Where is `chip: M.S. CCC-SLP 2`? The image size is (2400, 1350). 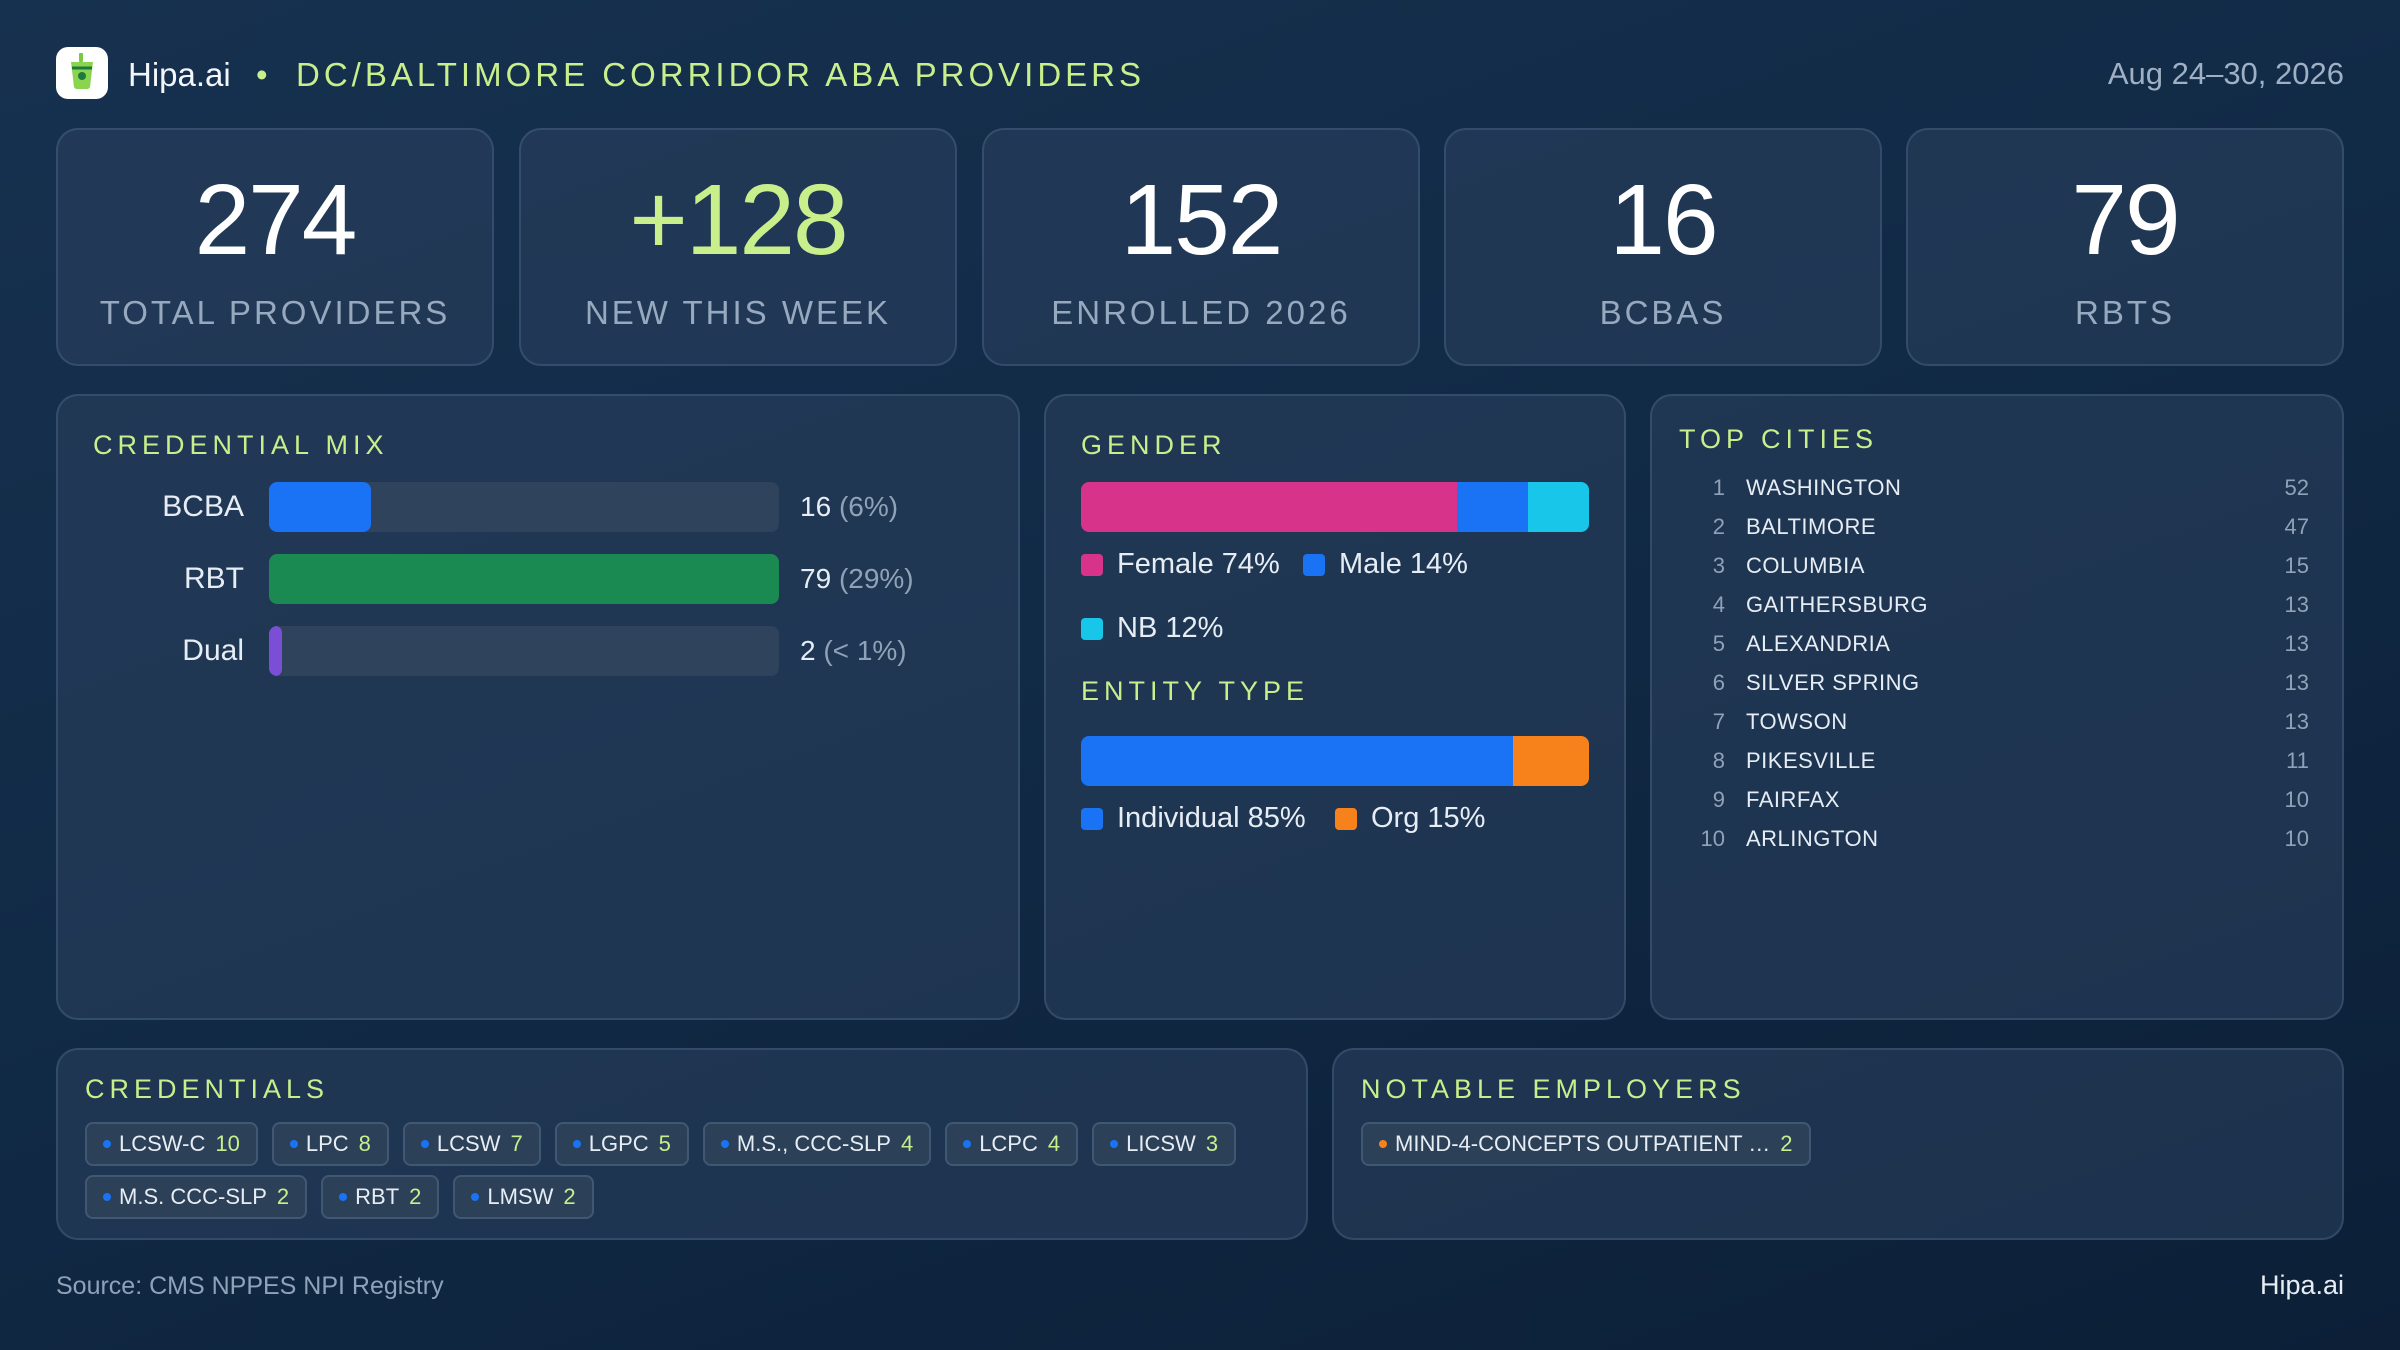 chip: M.S. CCC-SLP 2 is located at coordinates (196, 1197).